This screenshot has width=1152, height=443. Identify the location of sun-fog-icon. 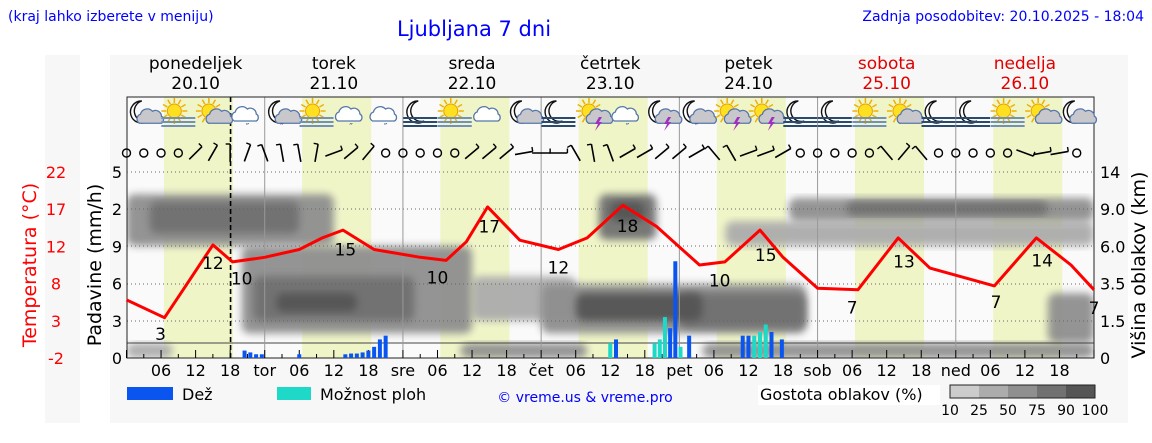
(1007, 112).